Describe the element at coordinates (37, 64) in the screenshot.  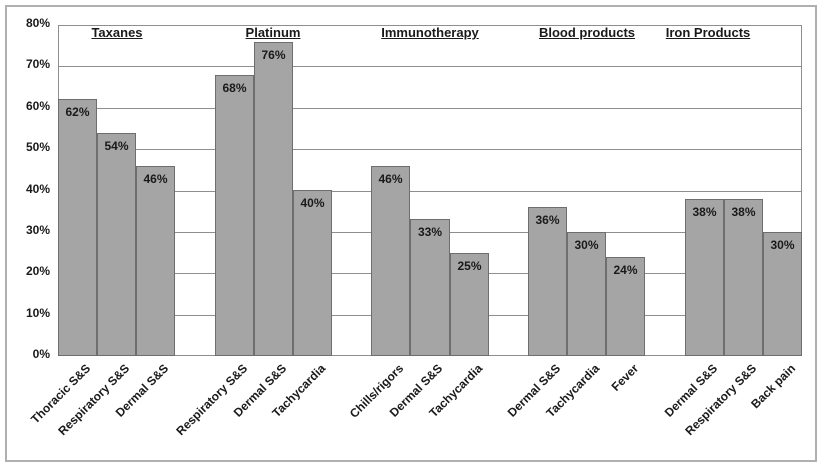
I see `y-tick-label: 70%` at that location.